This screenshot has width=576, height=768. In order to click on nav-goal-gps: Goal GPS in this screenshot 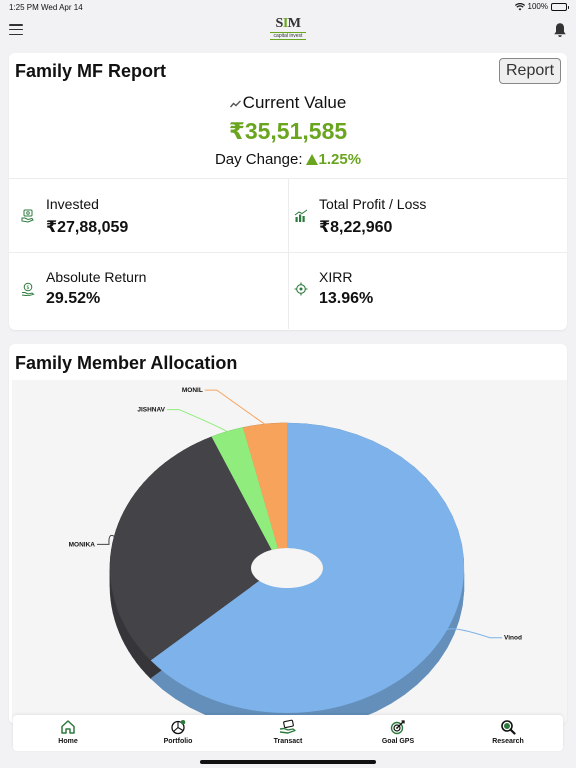, I will do `click(398, 733)`.